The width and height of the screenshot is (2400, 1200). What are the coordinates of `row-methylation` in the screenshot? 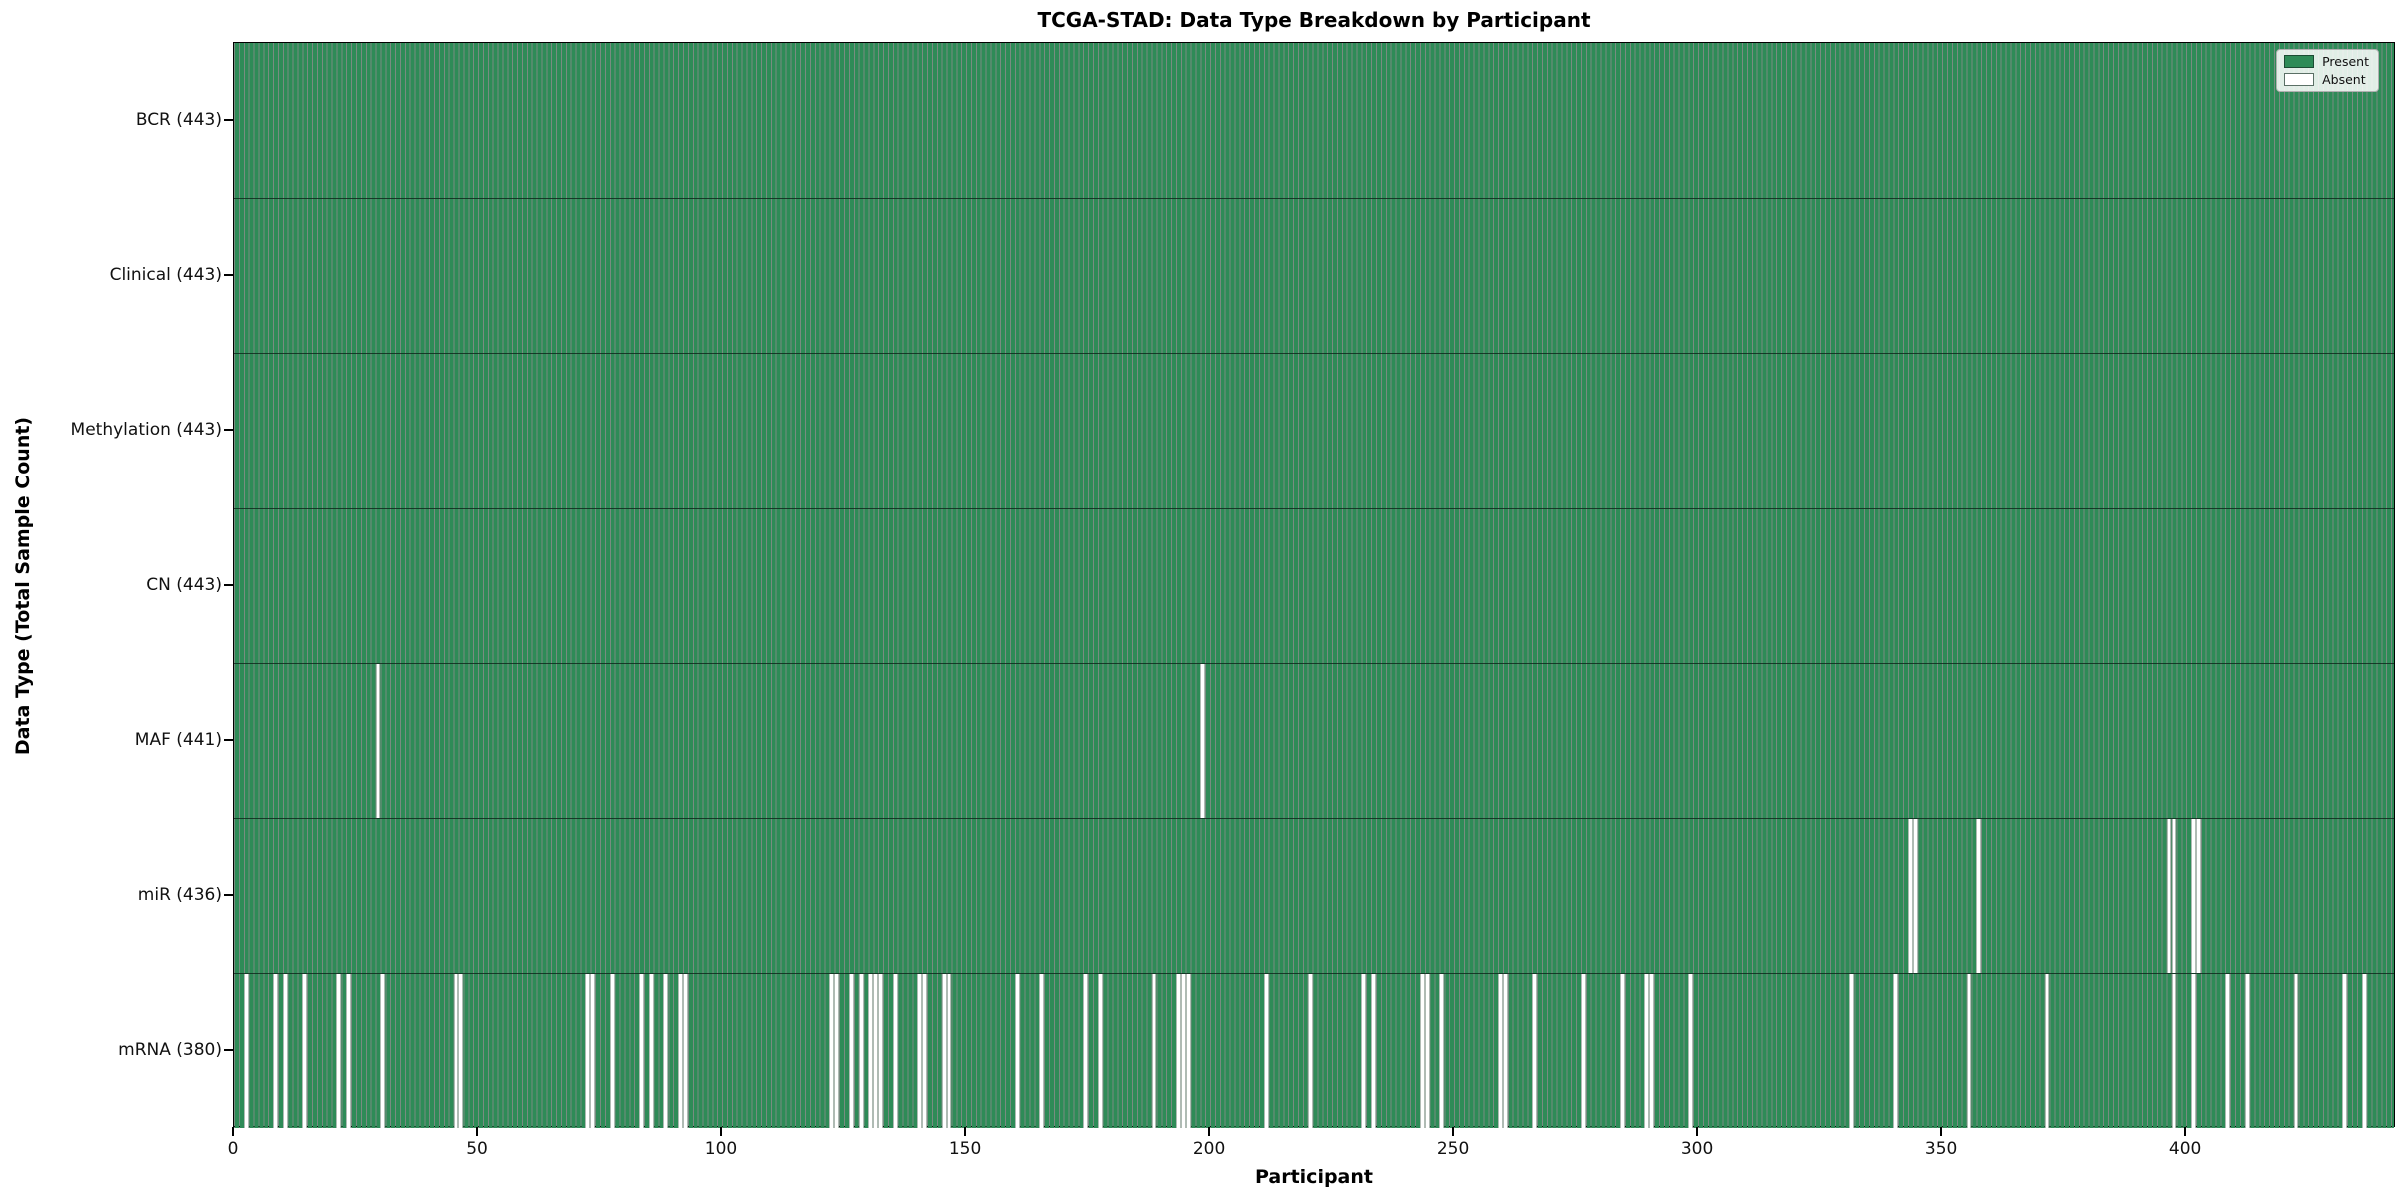 It's located at (1314, 430).